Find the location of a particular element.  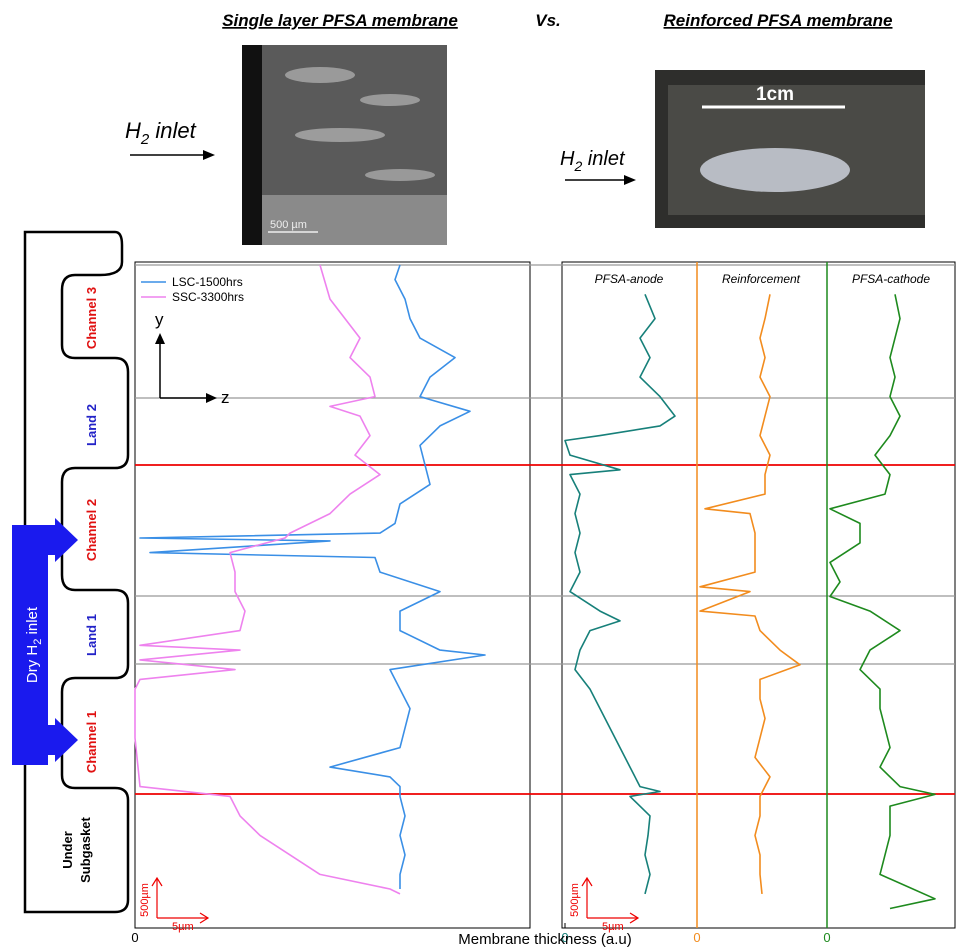

glyph-label: y is located at coordinates (159, 319).